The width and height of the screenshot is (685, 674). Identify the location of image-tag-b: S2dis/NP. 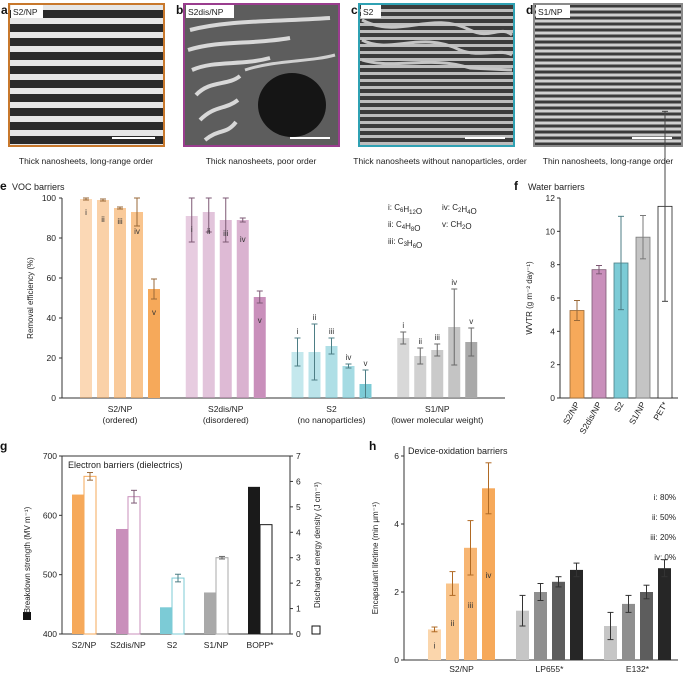
(206, 12).